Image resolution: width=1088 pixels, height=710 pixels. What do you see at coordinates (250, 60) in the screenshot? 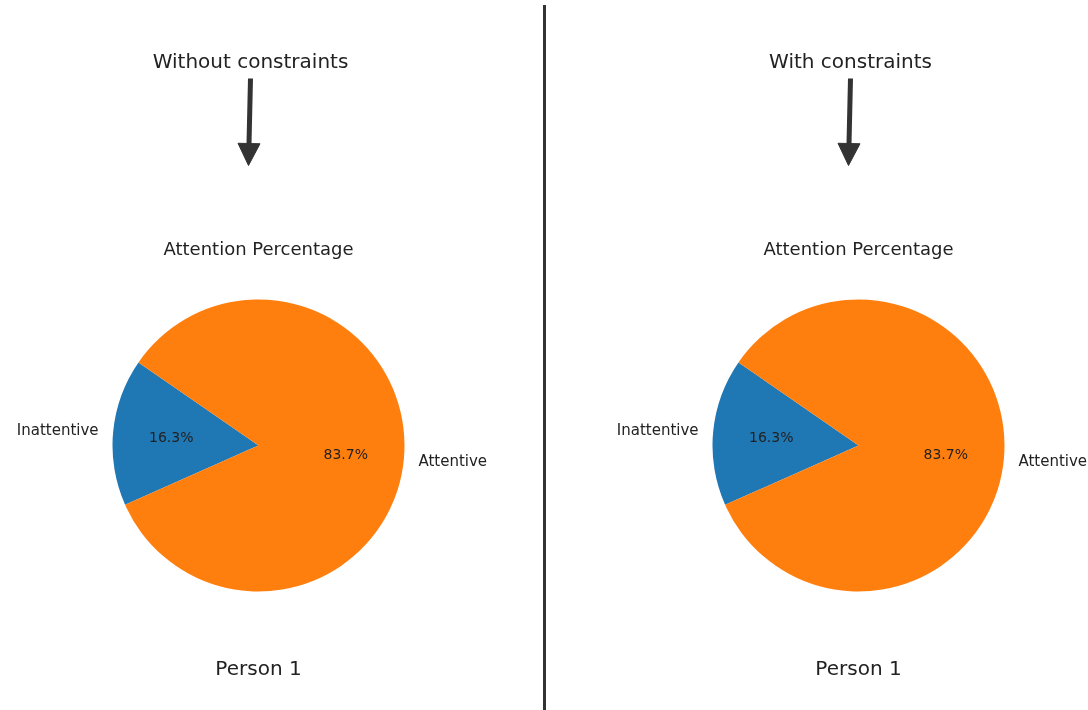
I see `chart-subtitle: Without constraints` at bounding box center [250, 60].